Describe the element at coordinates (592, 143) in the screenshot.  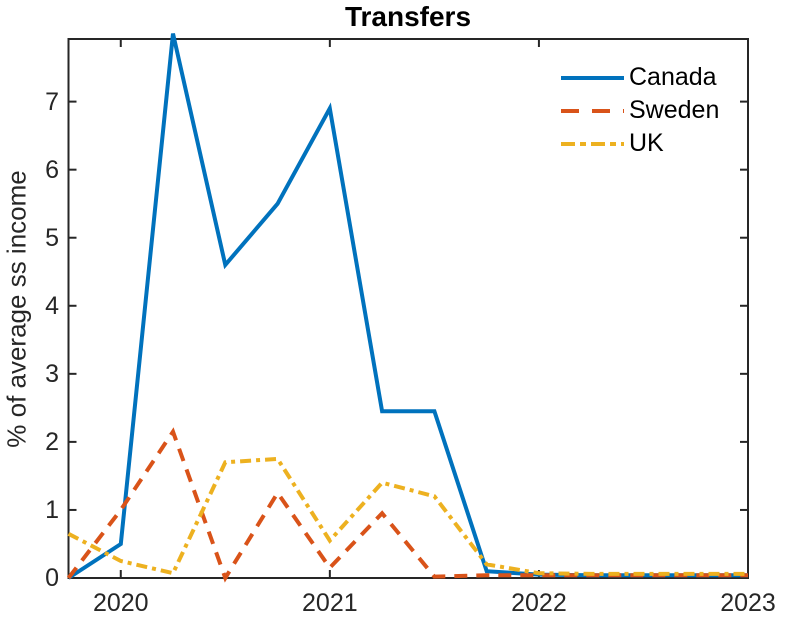
I see `legend-line-uk` at that location.